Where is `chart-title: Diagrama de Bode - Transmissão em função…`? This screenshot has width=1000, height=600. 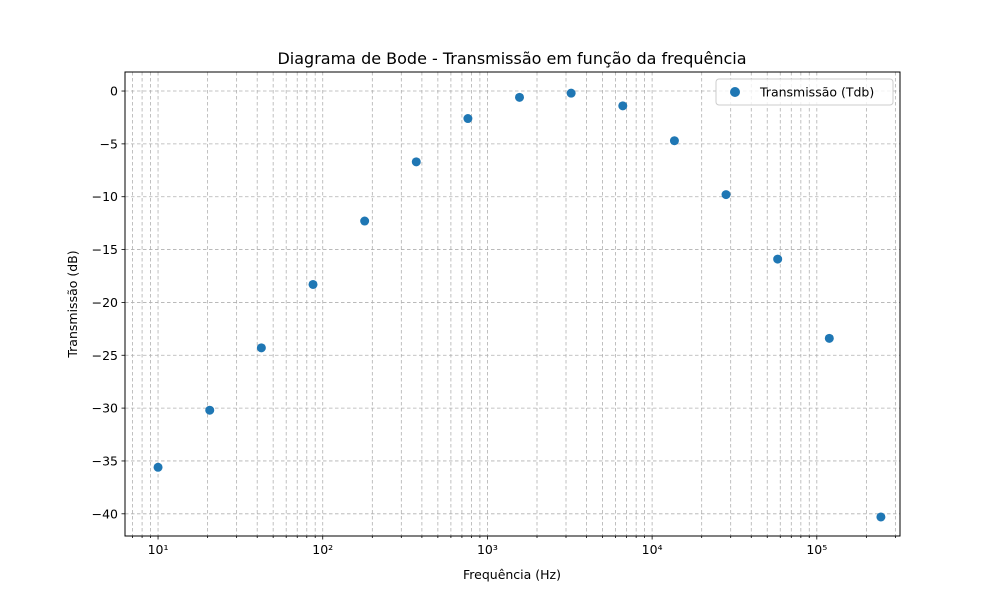
chart-title: Diagrama de Bode - Transmissão em função… is located at coordinates (511, 58).